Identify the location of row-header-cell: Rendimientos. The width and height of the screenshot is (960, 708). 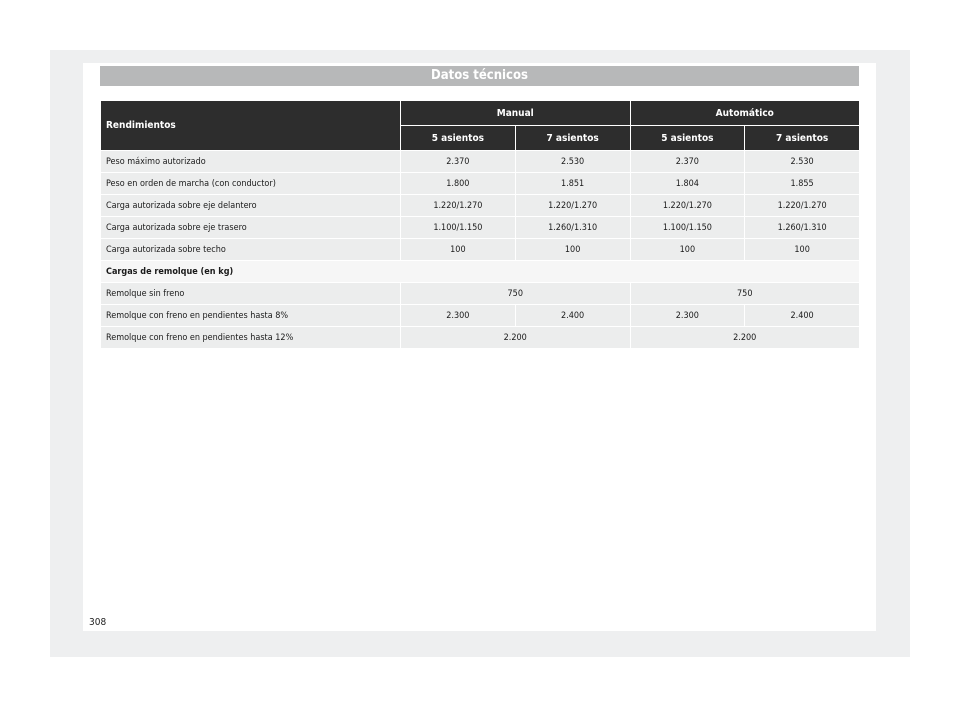
(250, 125).